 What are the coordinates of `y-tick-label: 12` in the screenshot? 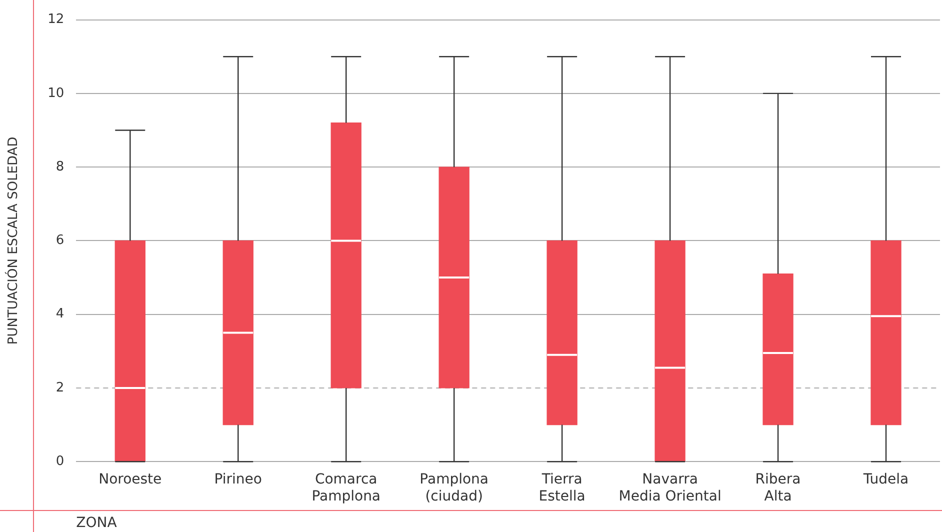 It's located at (56, 20).